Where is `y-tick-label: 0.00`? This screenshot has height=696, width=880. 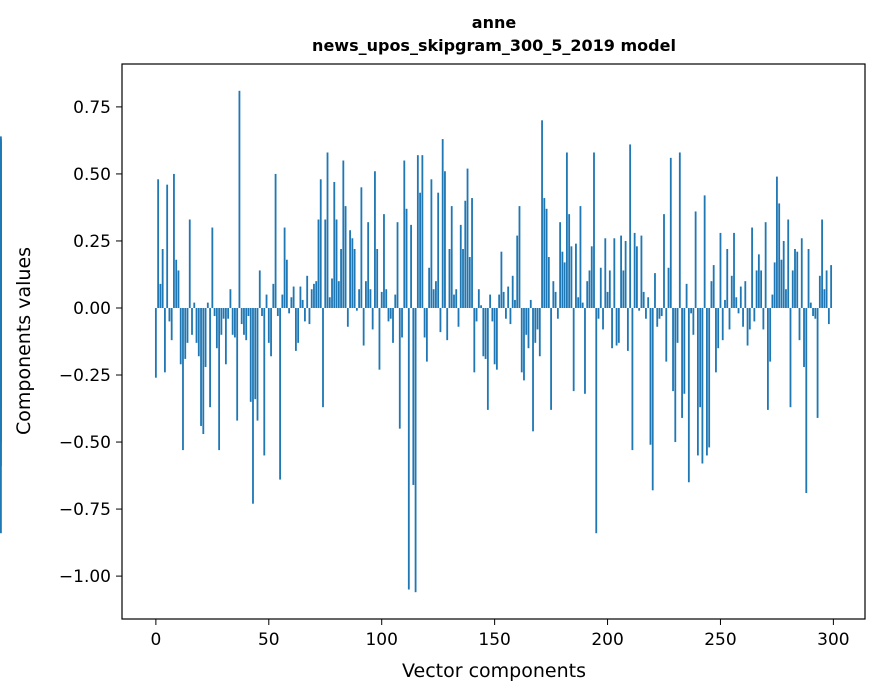 y-tick-label: 0.00 is located at coordinates (92, 309).